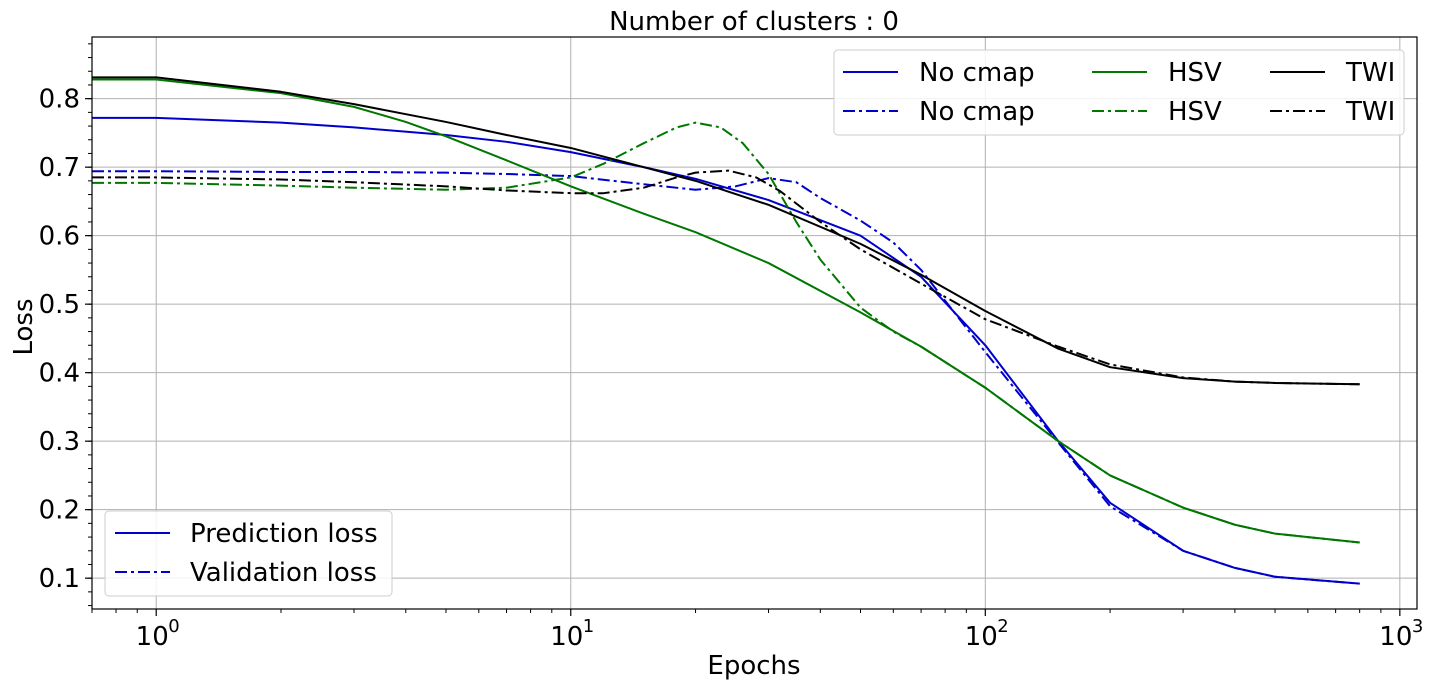  What do you see at coordinates (59, 442) in the screenshot?
I see `y-tick-label: 0.3` at bounding box center [59, 442].